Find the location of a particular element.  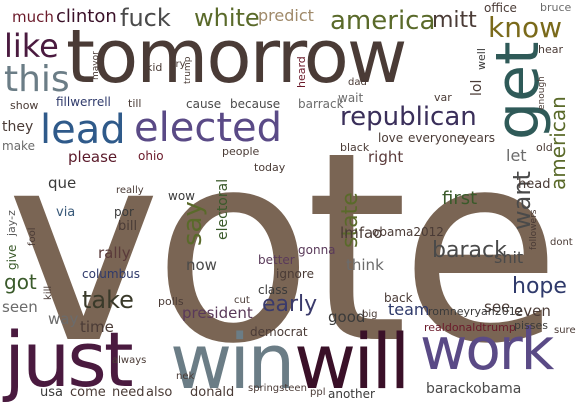

word-bill: bill is located at coordinates (128, 226).